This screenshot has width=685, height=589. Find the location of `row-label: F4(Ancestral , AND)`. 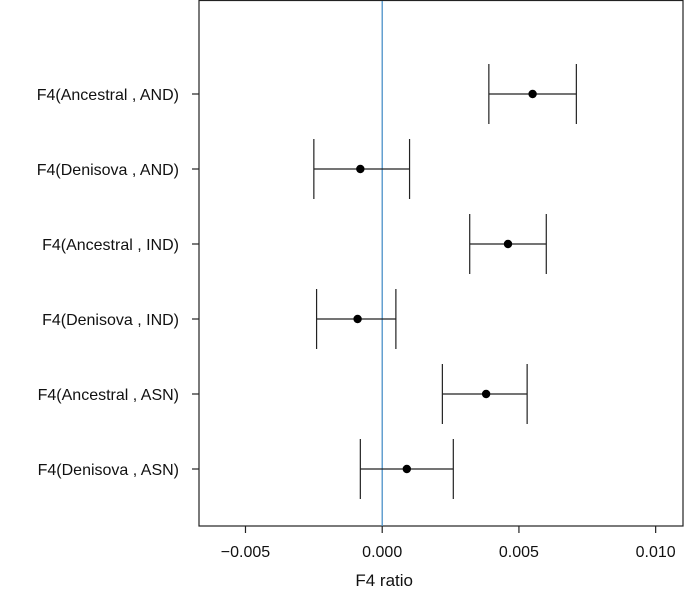

row-label: F4(Ancestral , AND) is located at coordinates (108, 95).